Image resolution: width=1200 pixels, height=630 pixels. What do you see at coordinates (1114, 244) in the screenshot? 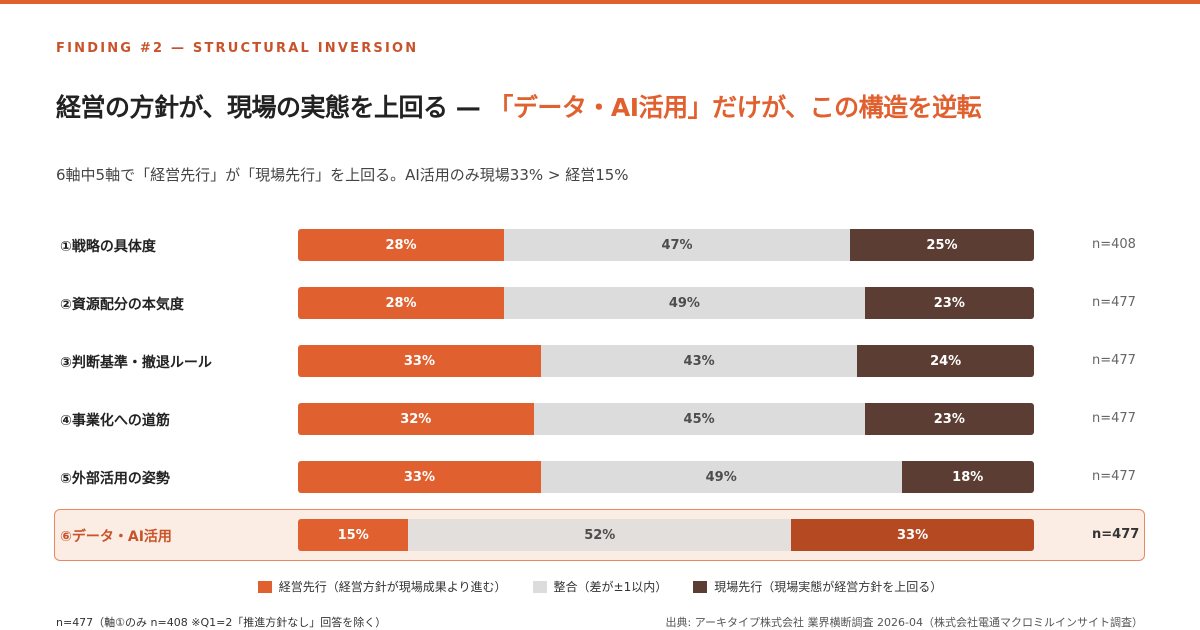
I see `sample-size-label: n=408` at bounding box center [1114, 244].